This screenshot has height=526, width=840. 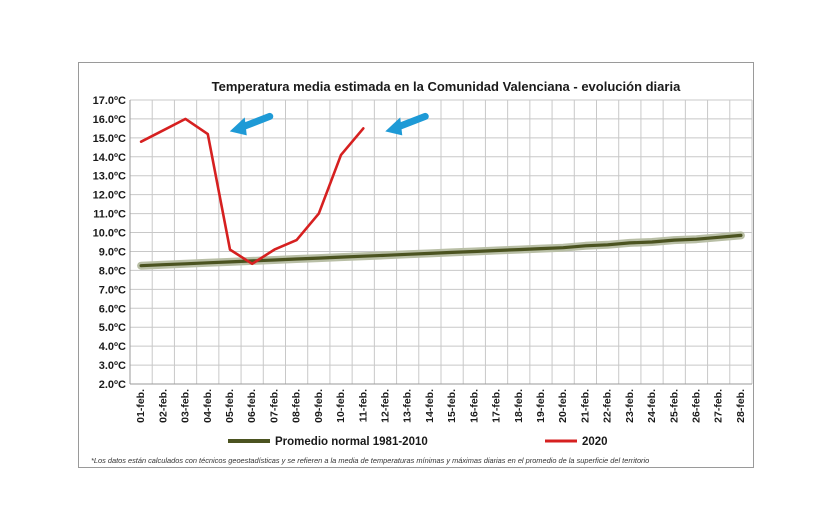 I want to click on x-tick-label: 17-feb., so click(x=497, y=406).